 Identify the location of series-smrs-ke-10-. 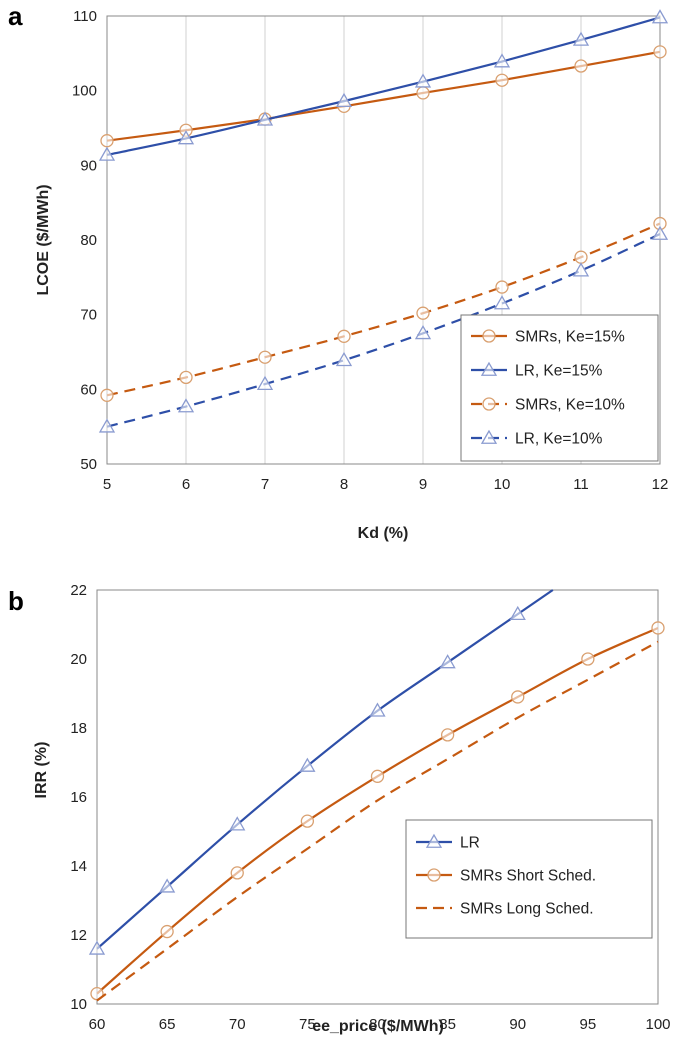
(383, 309).